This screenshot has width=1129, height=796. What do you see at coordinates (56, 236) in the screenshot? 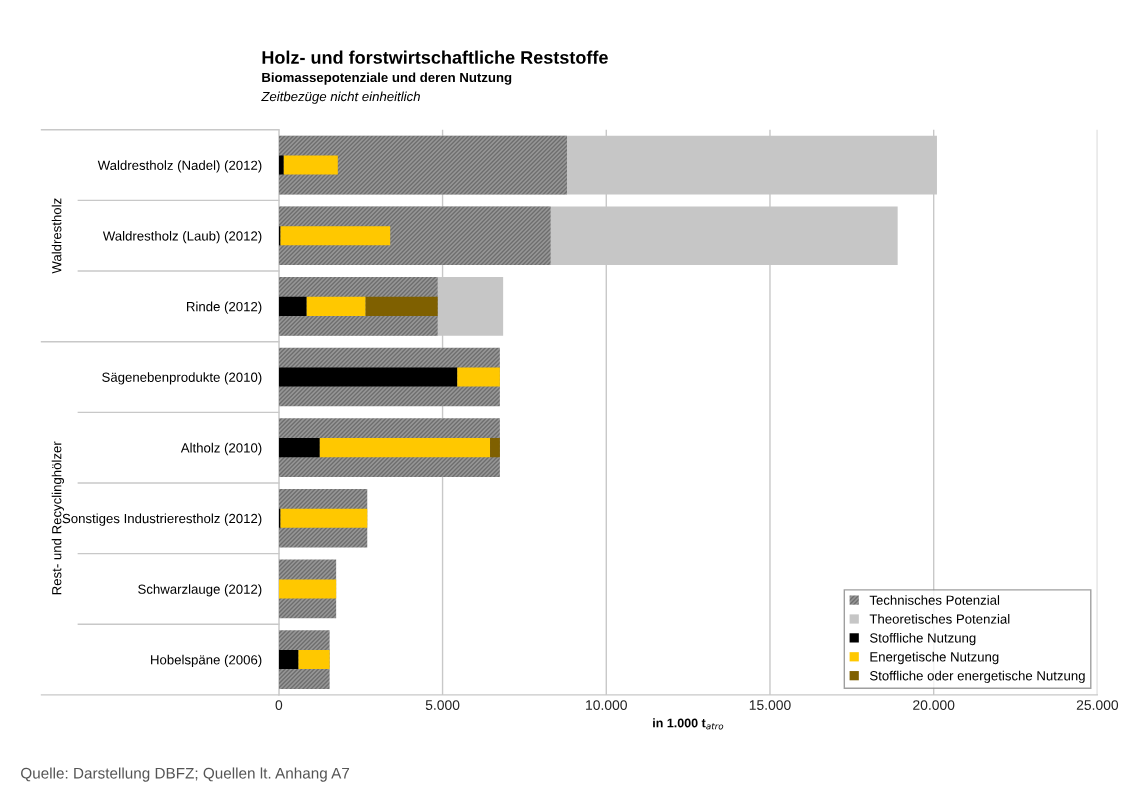
I see `text: Waldrestholz` at bounding box center [56, 236].